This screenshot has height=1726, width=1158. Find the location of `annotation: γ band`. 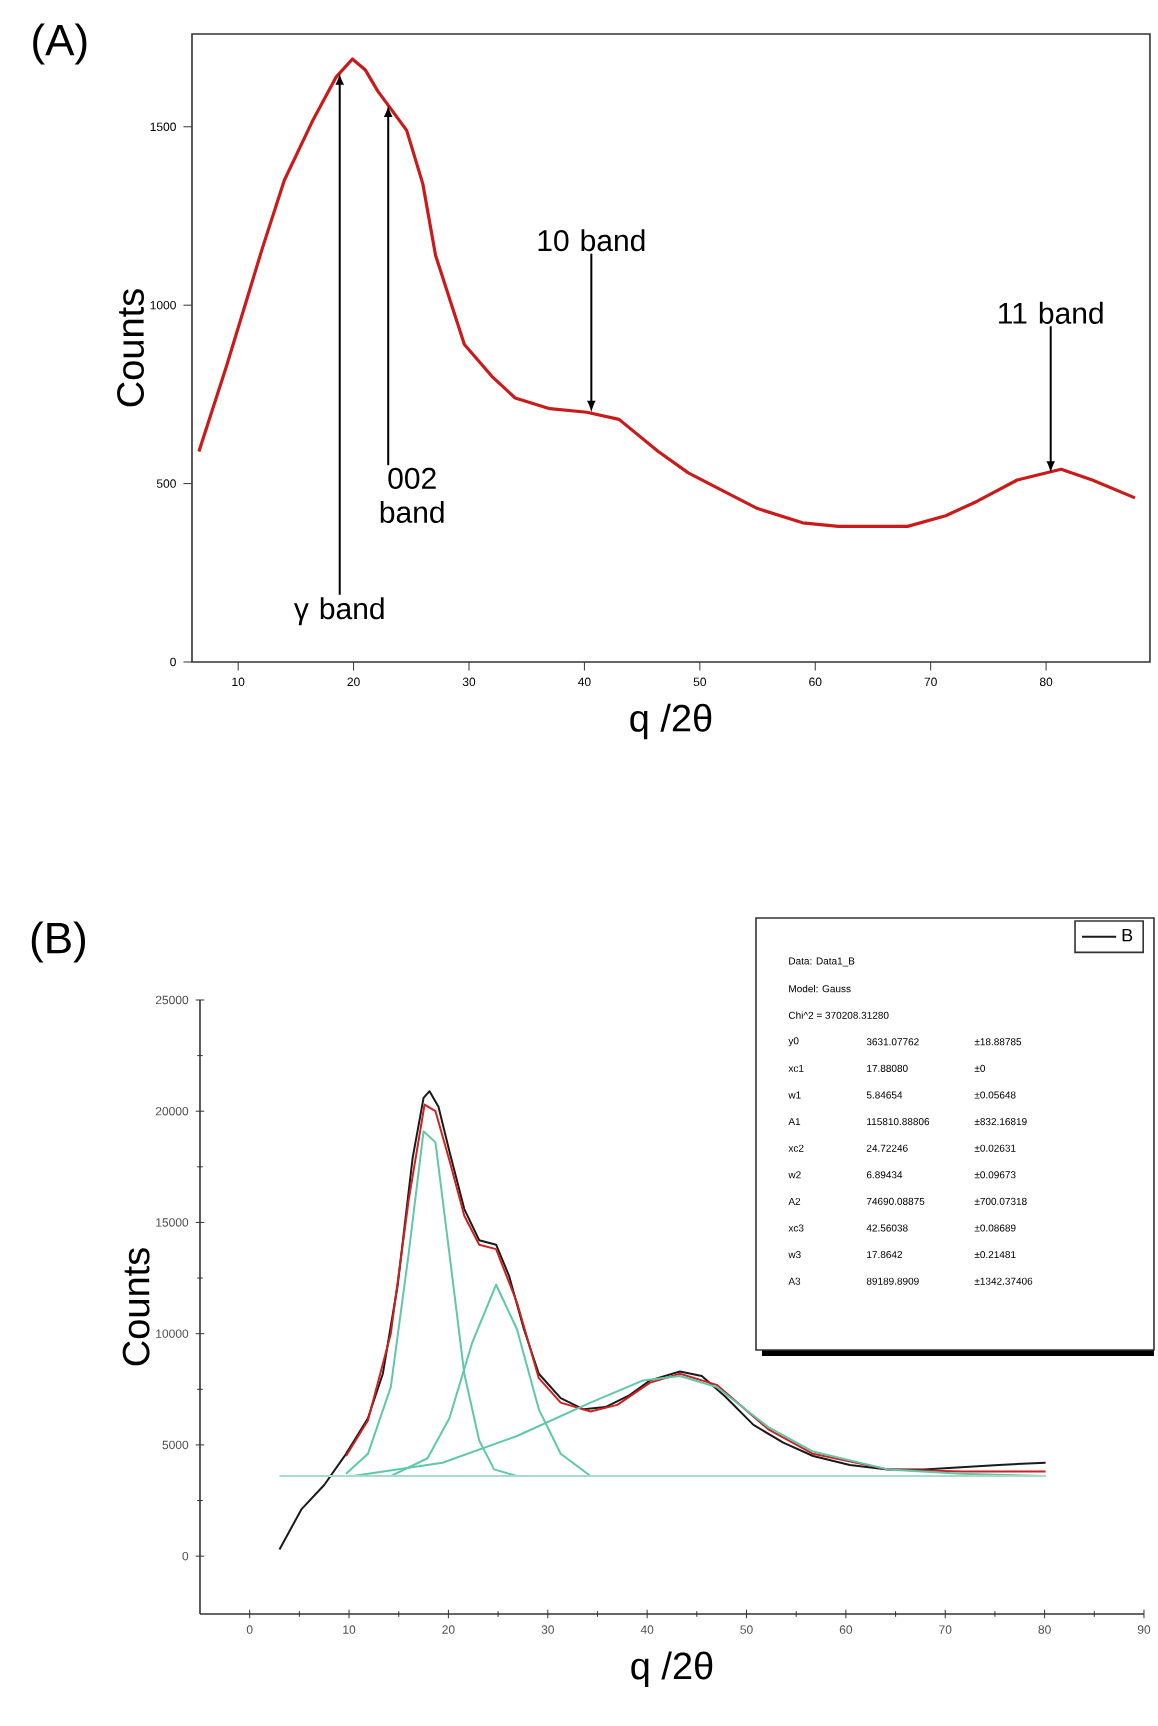

annotation: γ band is located at coordinates (339, 611).